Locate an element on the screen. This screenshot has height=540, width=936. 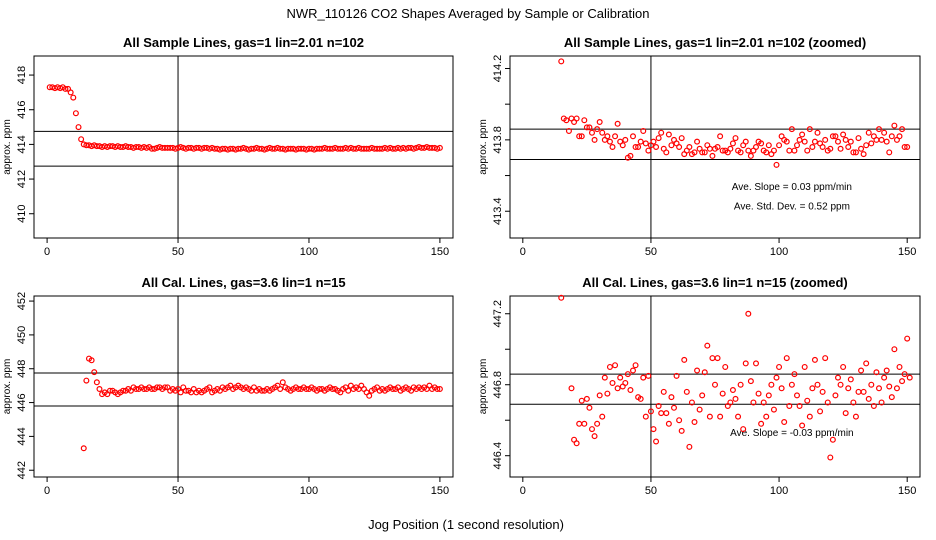
y-tick-label: 442 is located at coordinates (22, 470).